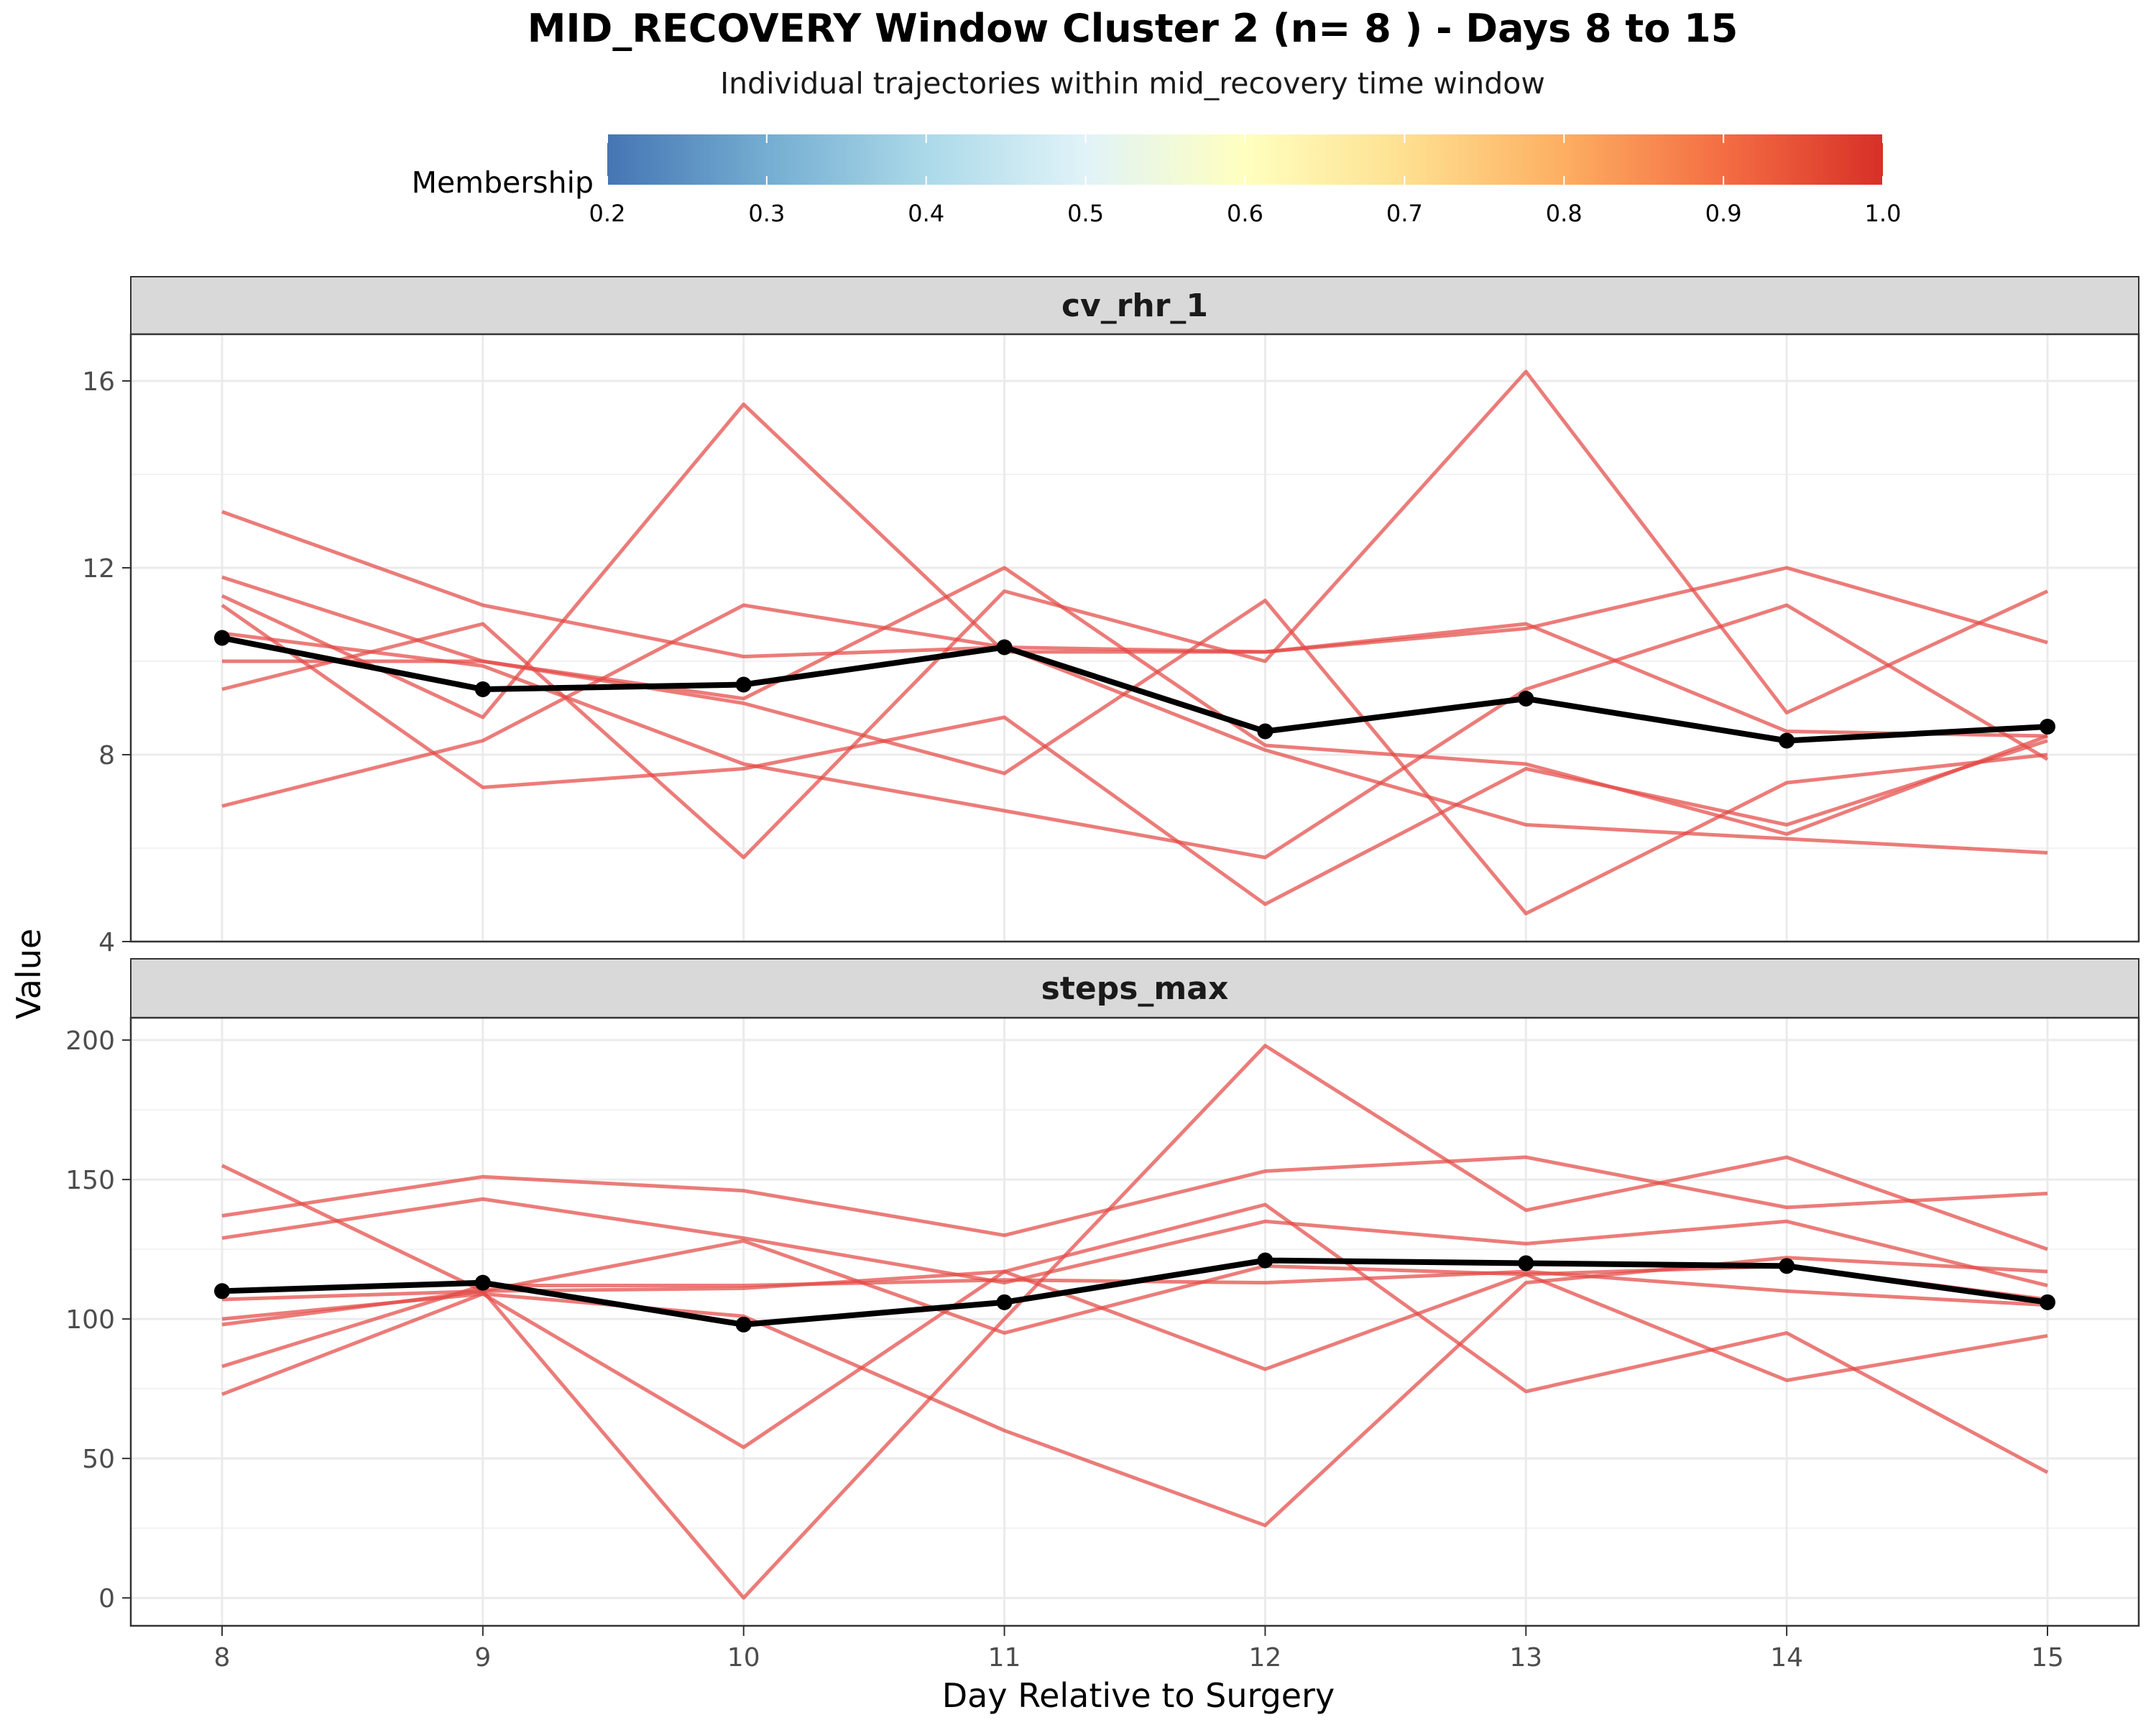  I want to click on x-tick-label: 12, so click(1266, 1658).